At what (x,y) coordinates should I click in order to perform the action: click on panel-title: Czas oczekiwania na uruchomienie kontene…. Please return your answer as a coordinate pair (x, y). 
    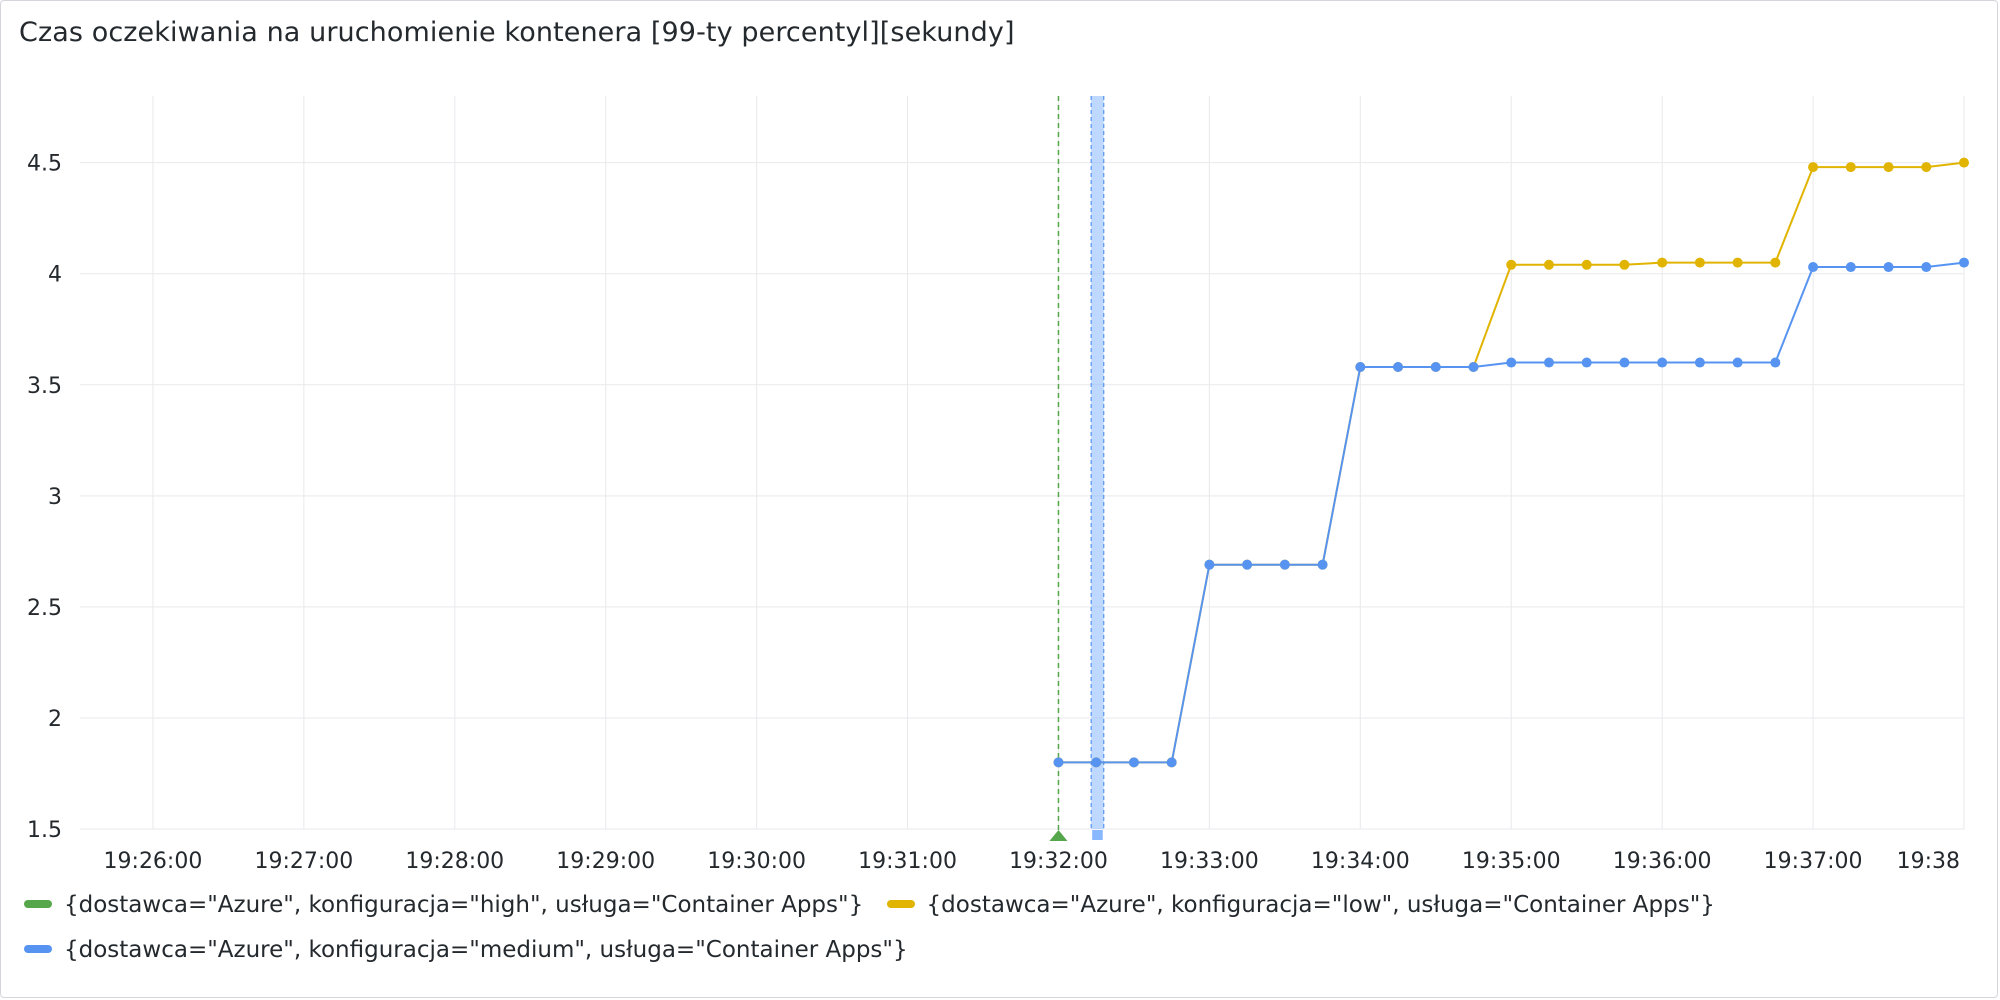
    Looking at the image, I should click on (517, 32).